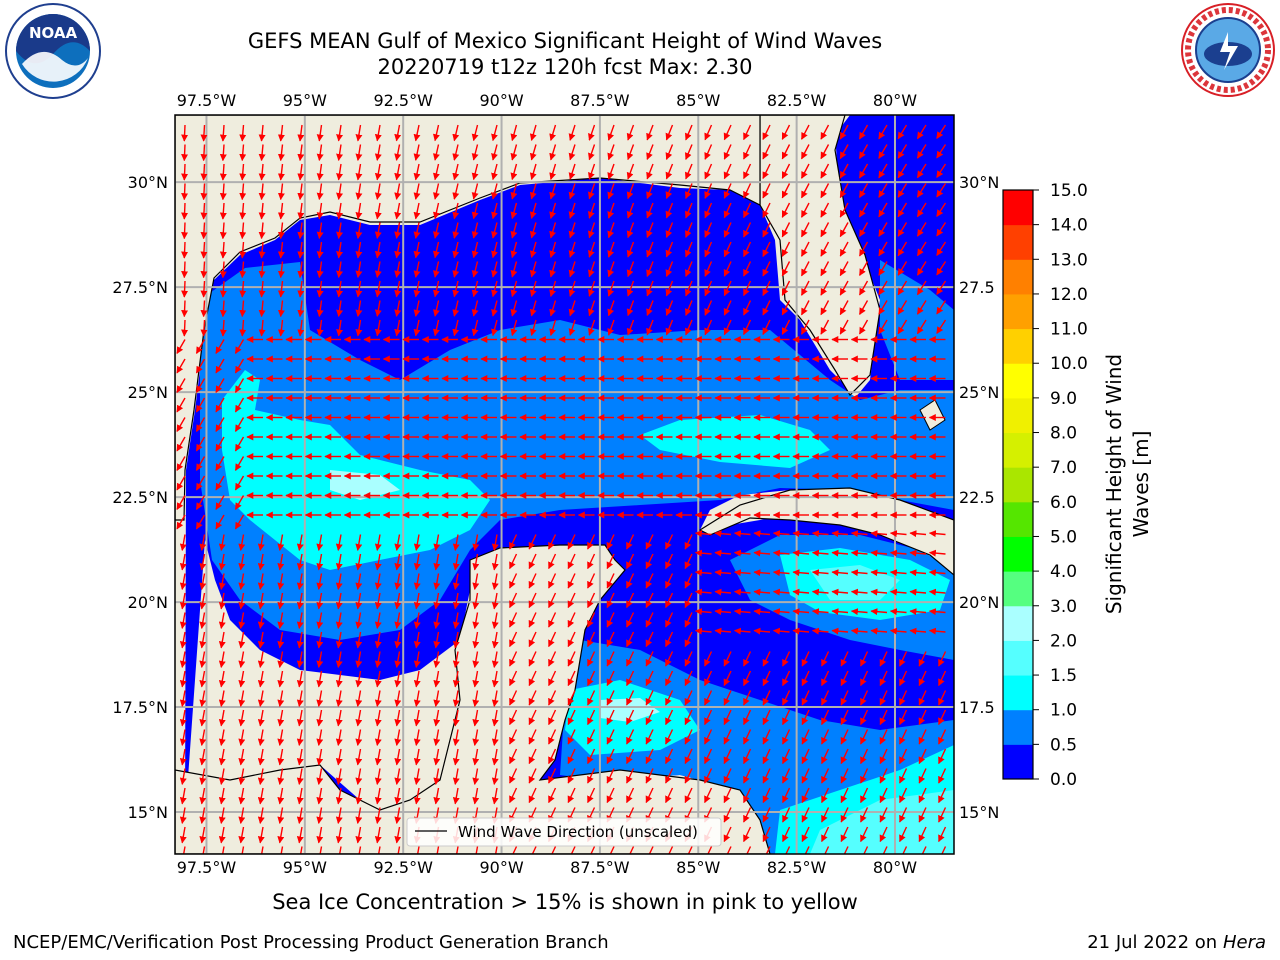 The image size is (1280, 960). Describe the element at coordinates (698, 100) in the screenshot. I see `lon-tick-top-5: 85°W` at that location.